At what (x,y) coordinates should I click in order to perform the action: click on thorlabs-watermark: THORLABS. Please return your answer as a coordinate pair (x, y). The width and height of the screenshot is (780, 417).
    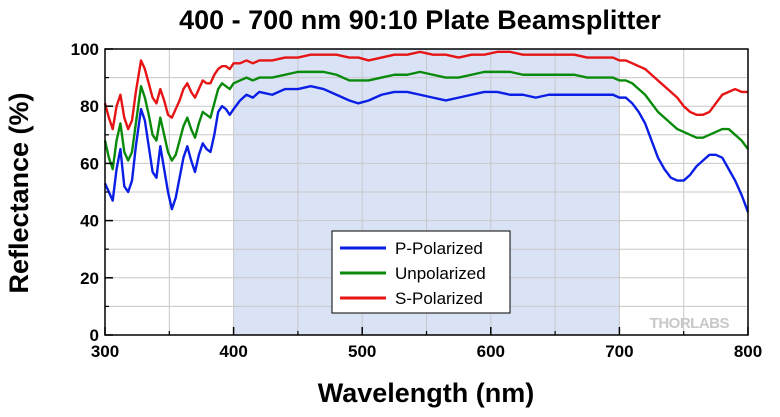
    Looking at the image, I should click on (690, 323).